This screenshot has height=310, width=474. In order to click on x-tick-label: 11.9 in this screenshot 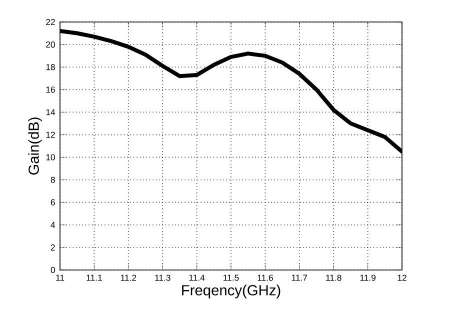, I will do `click(368, 277)`.